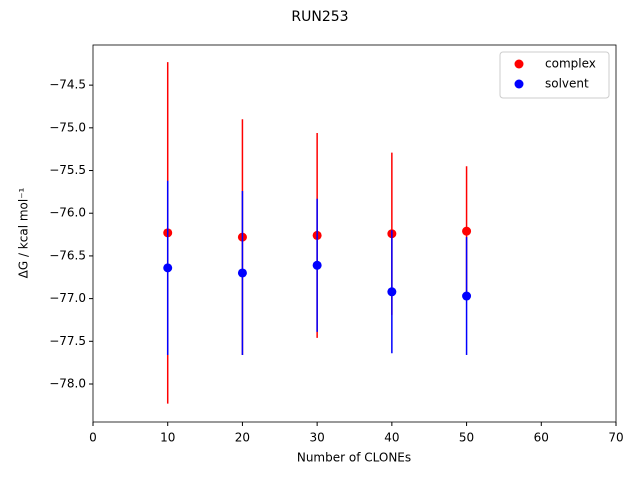 This screenshot has width=640, height=484. Describe the element at coordinates (391, 438) in the screenshot. I see `x-tick-label: 40` at that location.